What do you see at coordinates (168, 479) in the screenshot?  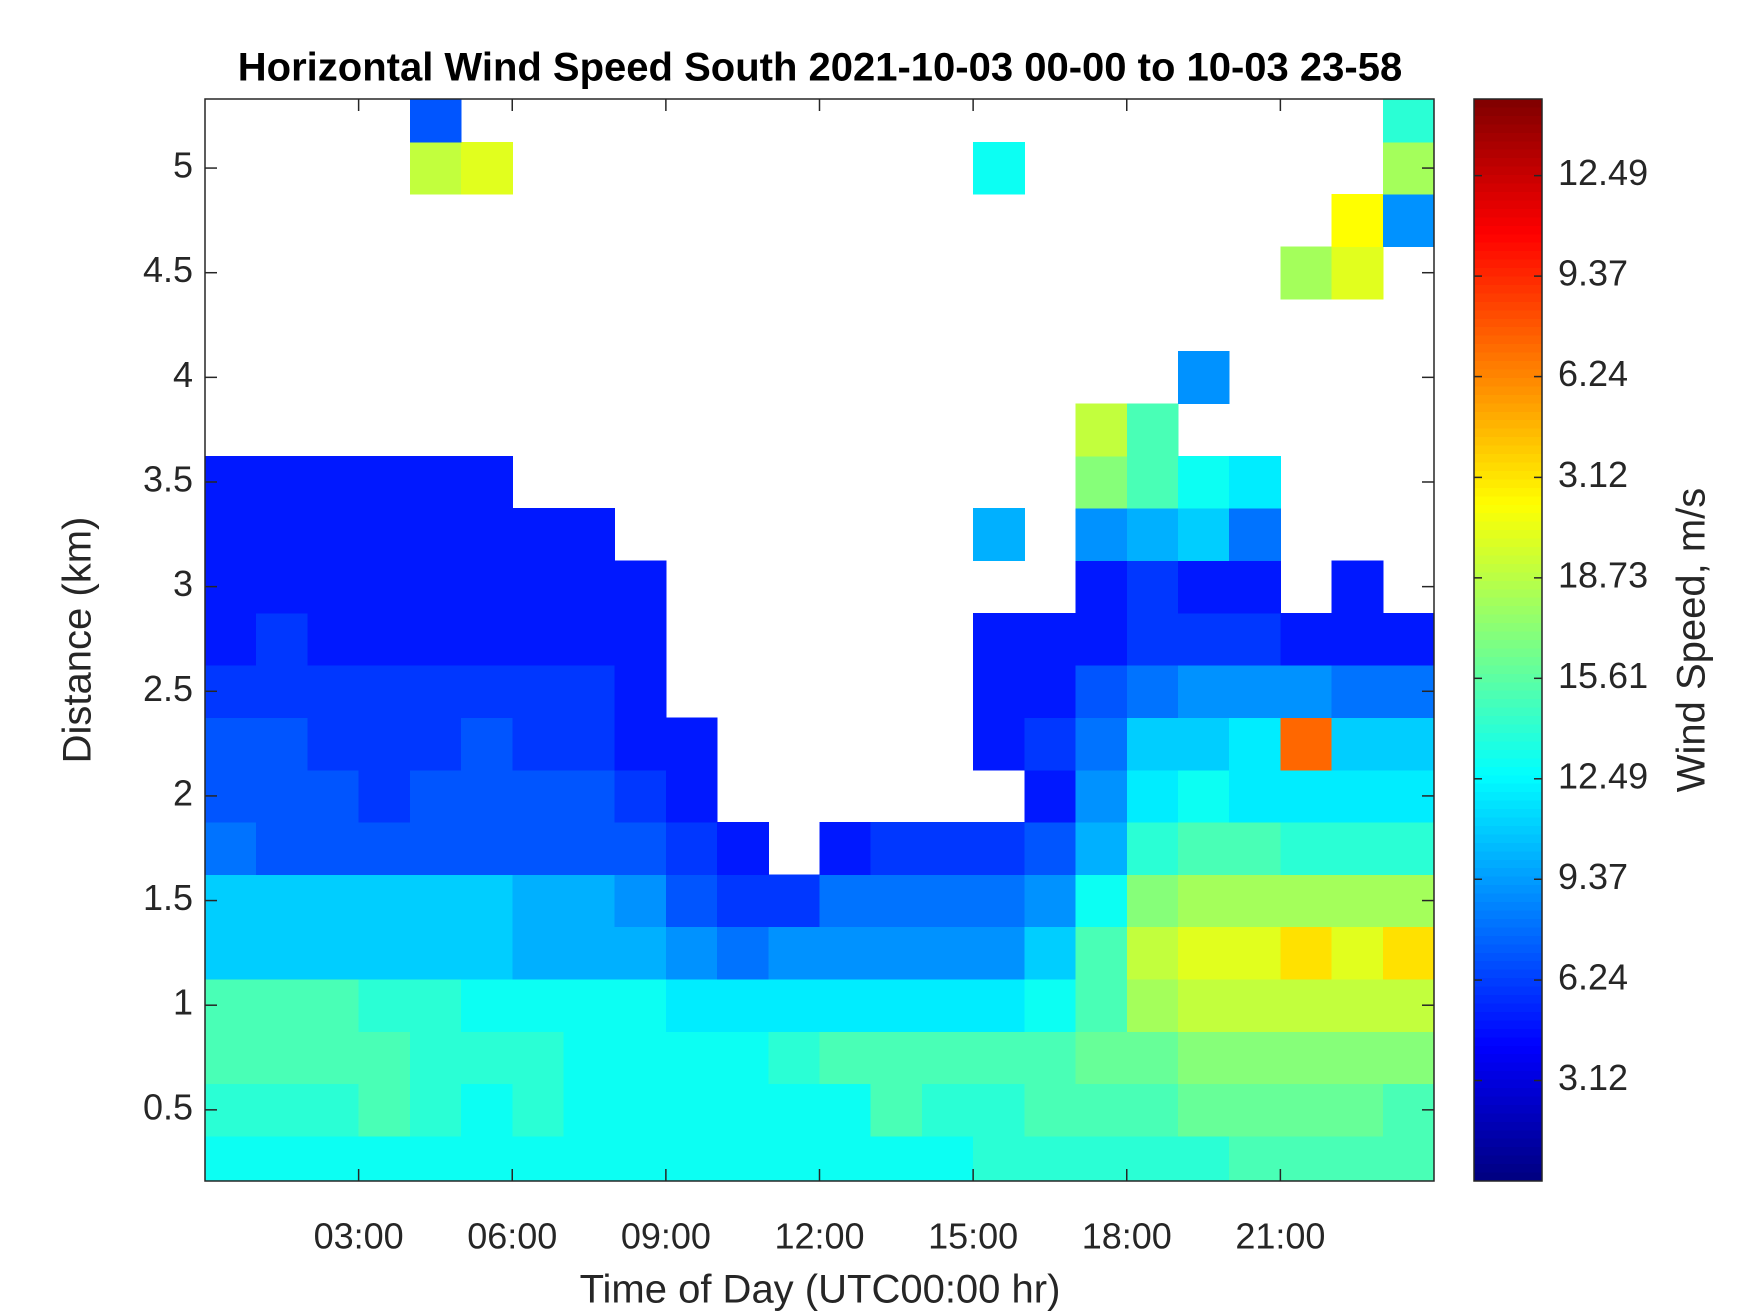 I see `y-tick-label: 3.5` at bounding box center [168, 479].